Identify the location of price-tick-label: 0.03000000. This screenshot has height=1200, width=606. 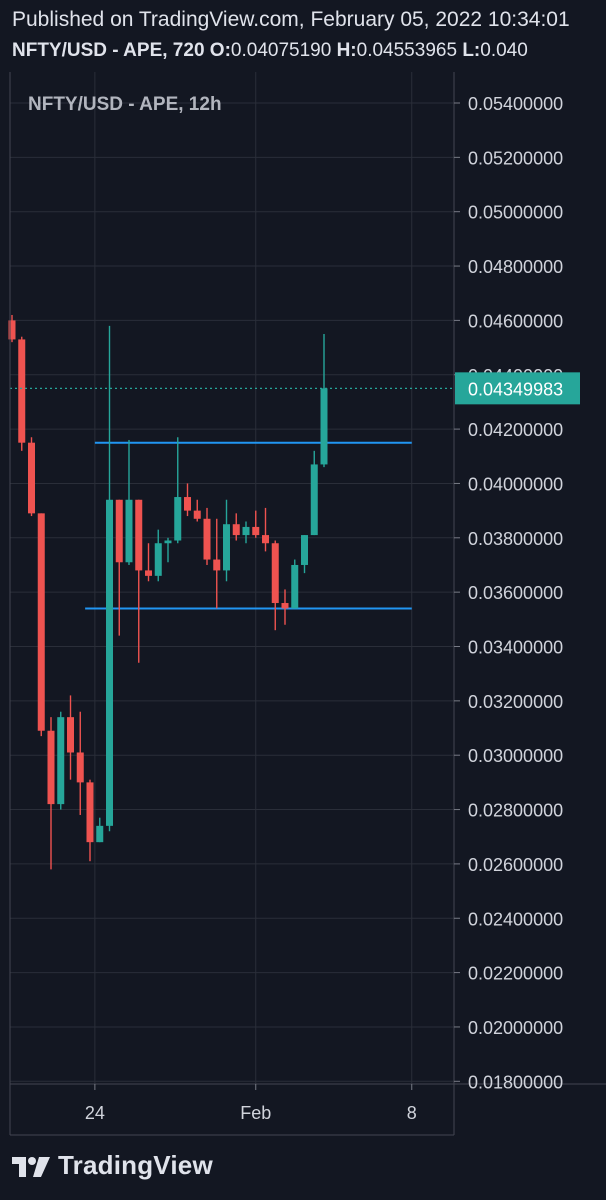
(515, 756).